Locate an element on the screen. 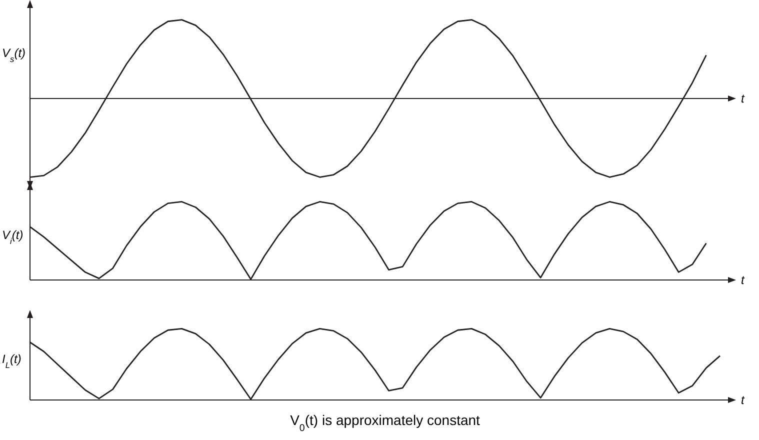 The image size is (759, 440). text: V$_{0}$(t) is approximately constant is located at coordinates (385, 423).